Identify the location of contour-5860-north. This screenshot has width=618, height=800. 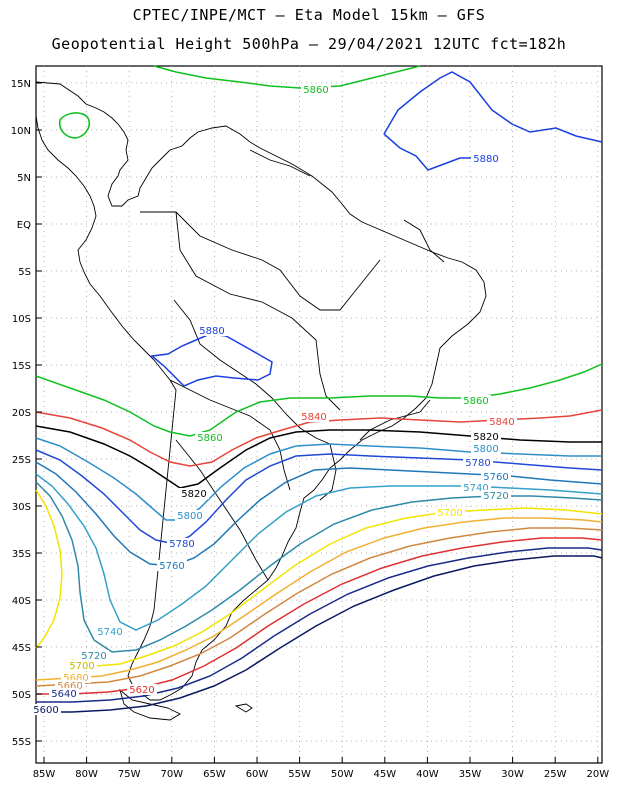
(287, 77).